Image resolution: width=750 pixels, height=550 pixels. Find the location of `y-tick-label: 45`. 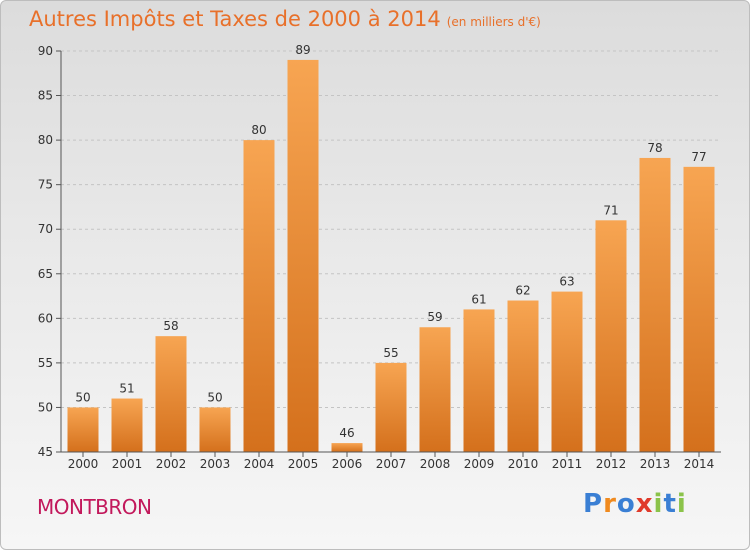

y-tick-label: 45 is located at coordinates (45, 452).